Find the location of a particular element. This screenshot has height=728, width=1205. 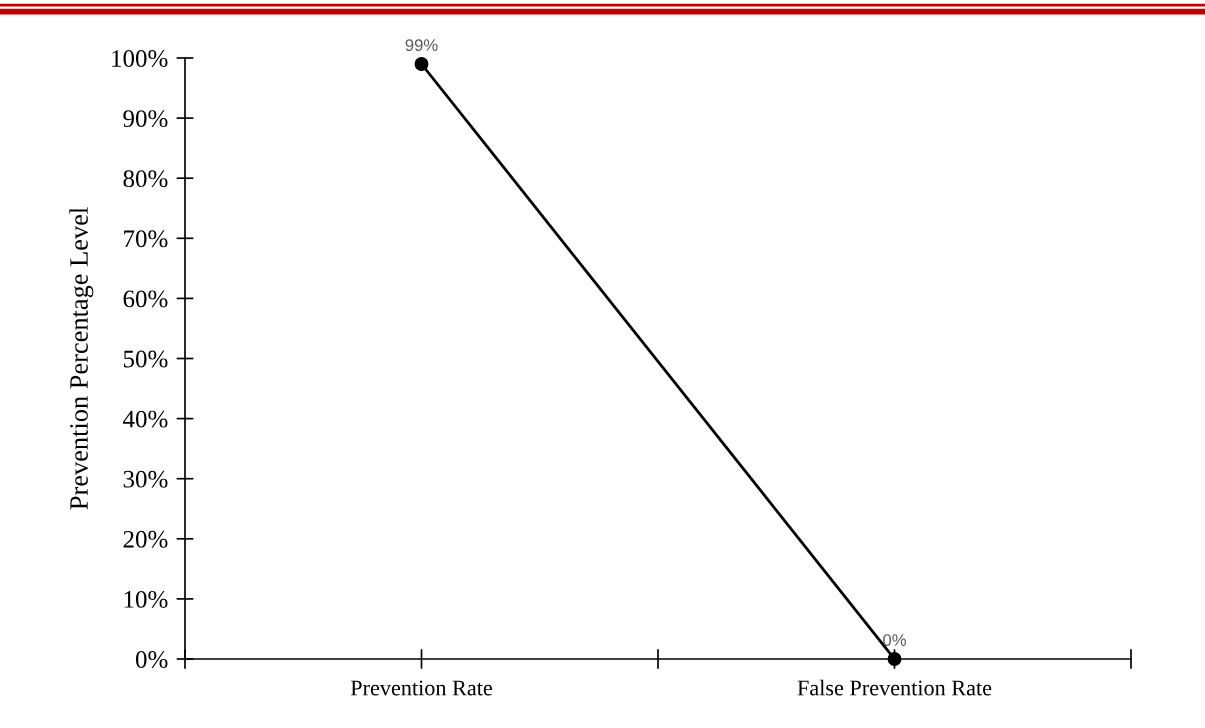

x-tick-label: Prevention Rate is located at coordinates (421, 688).